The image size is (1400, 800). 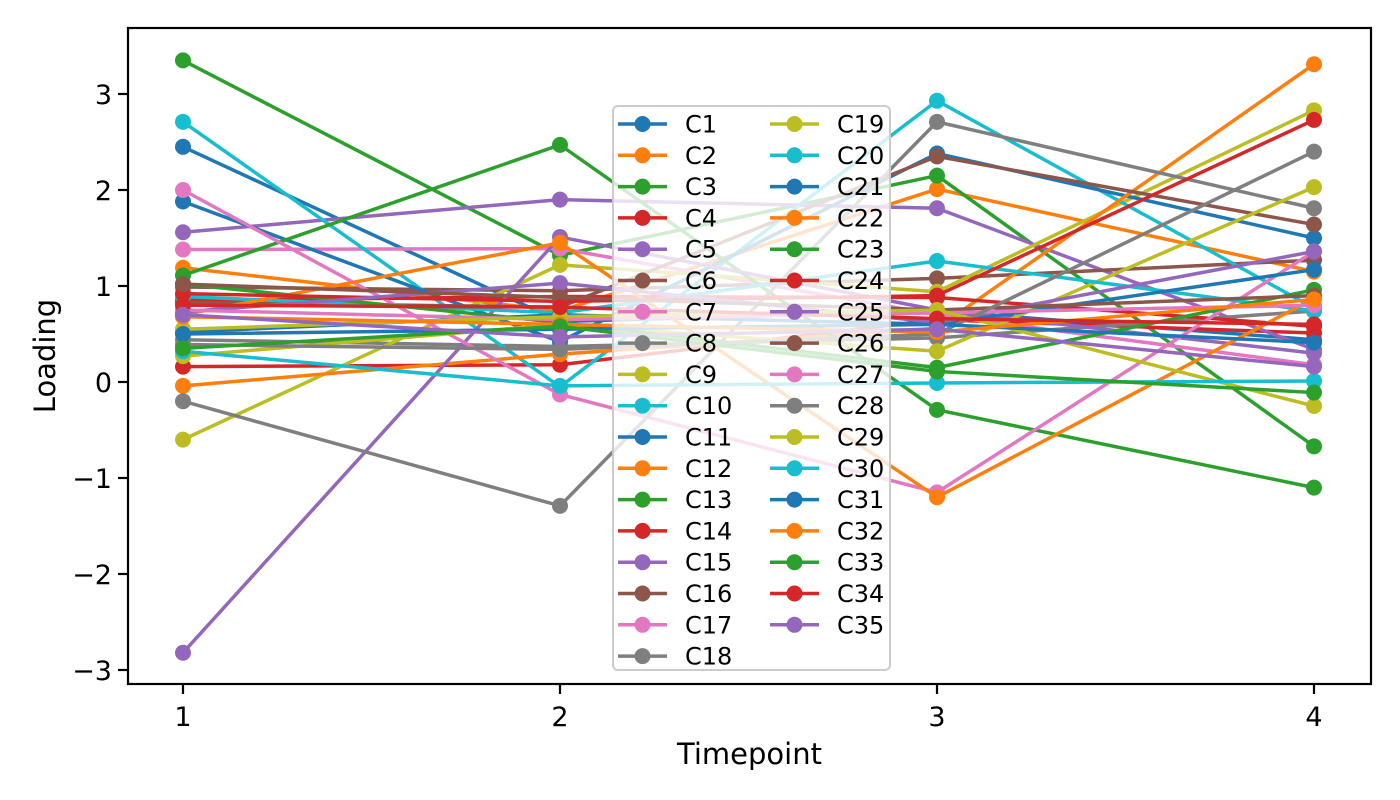 What do you see at coordinates (1314, 224) in the screenshot?
I see `data-point-C16-t4` at bounding box center [1314, 224].